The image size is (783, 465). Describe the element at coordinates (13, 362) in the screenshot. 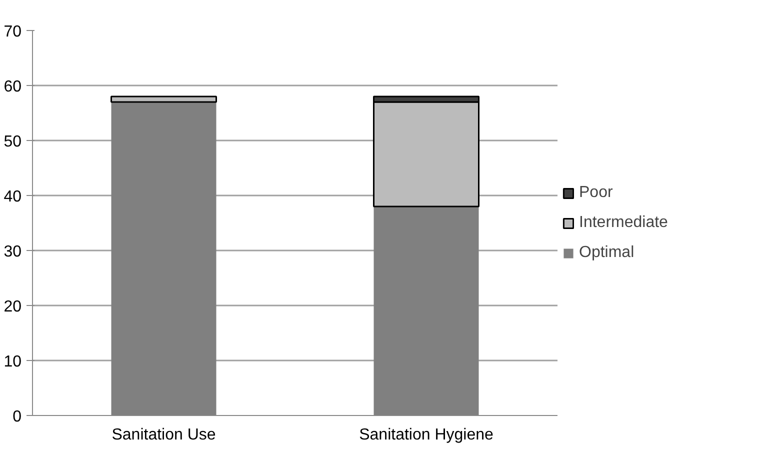

I see `y-tick-label: 10` at that location.